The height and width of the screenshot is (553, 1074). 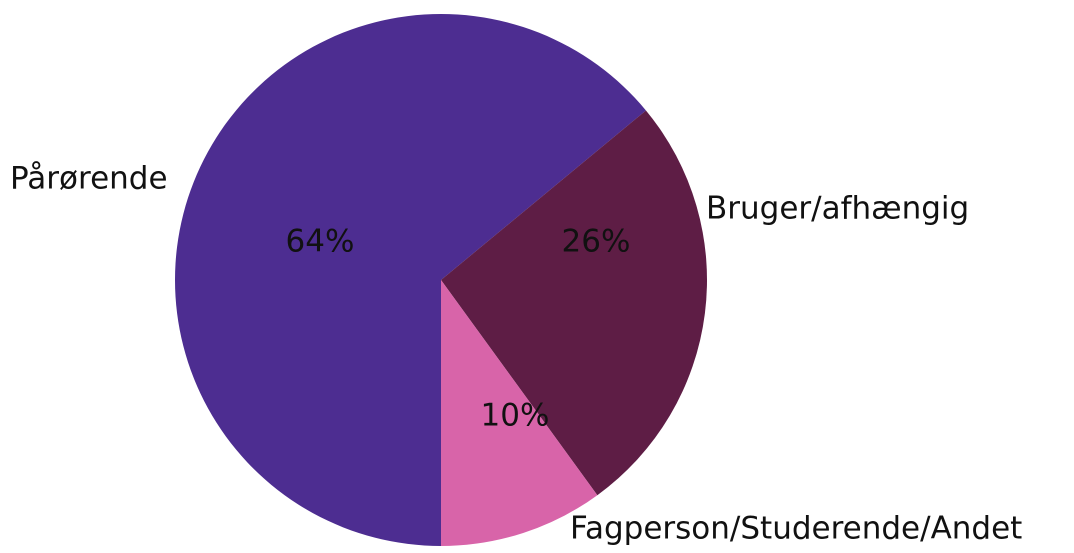 What do you see at coordinates (515, 416) in the screenshot?
I see `slice-value-label: 10%` at bounding box center [515, 416].